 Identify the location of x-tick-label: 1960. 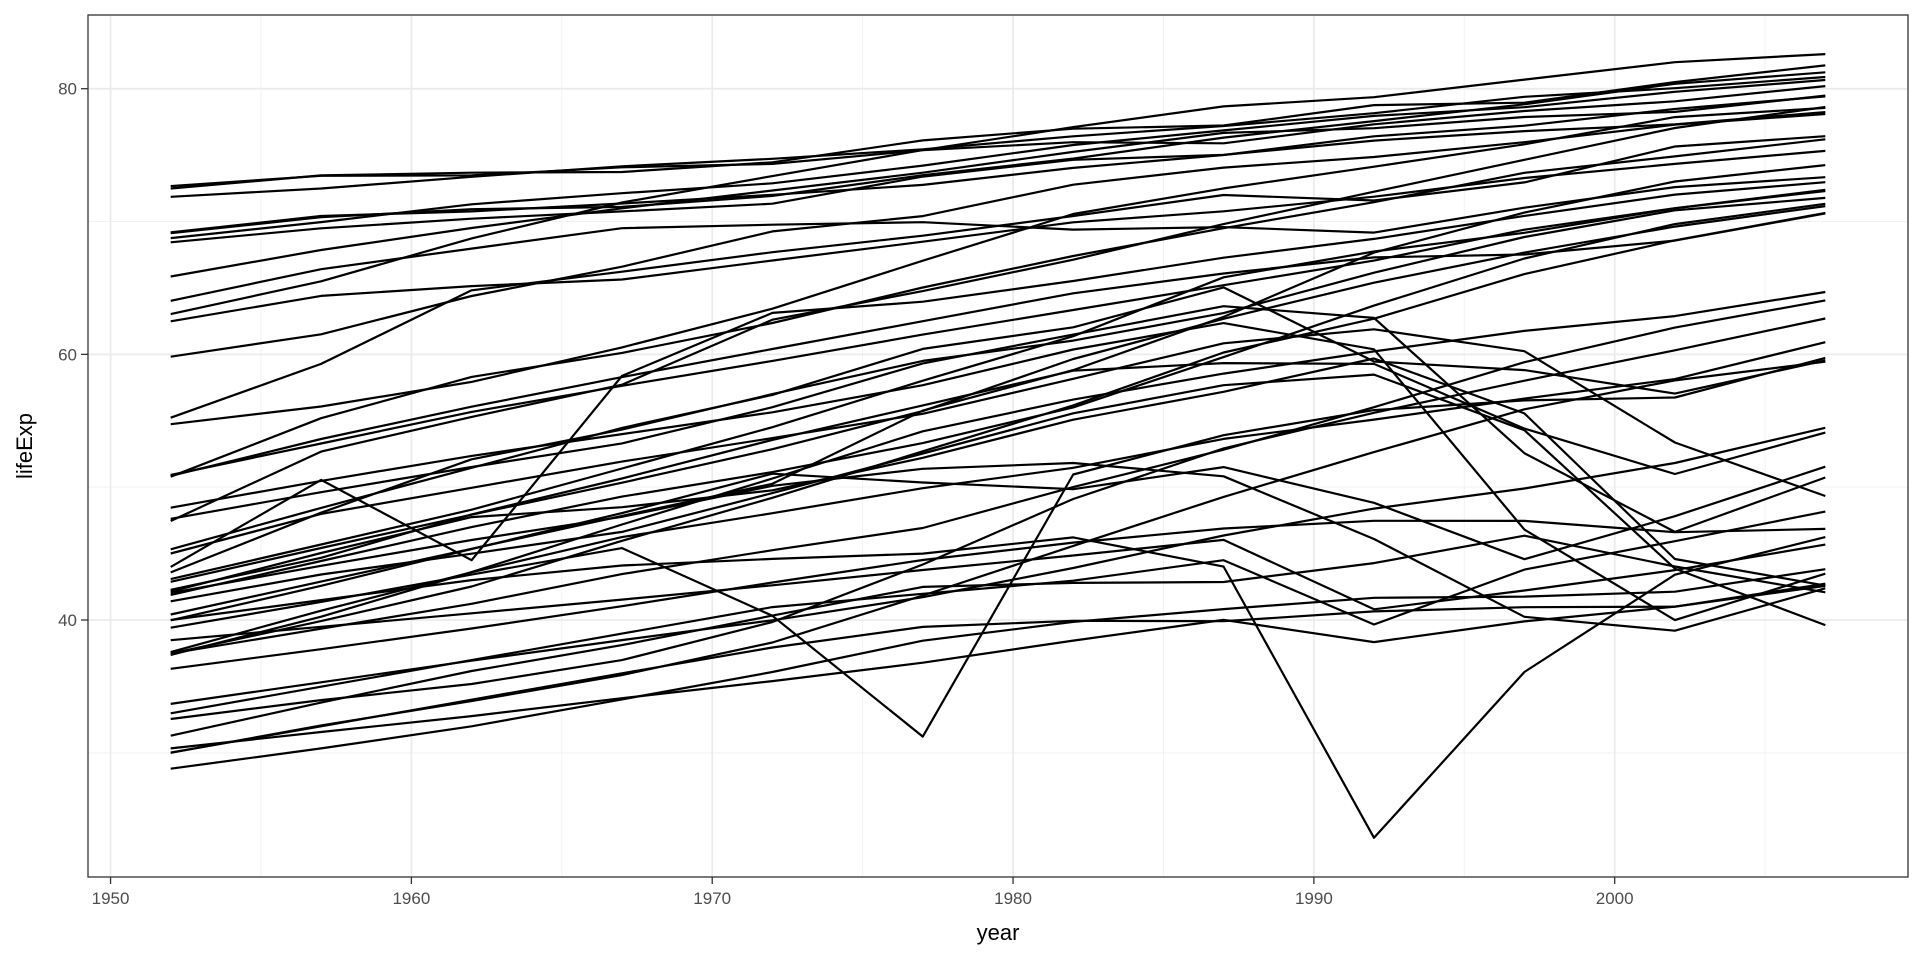
(411, 898).